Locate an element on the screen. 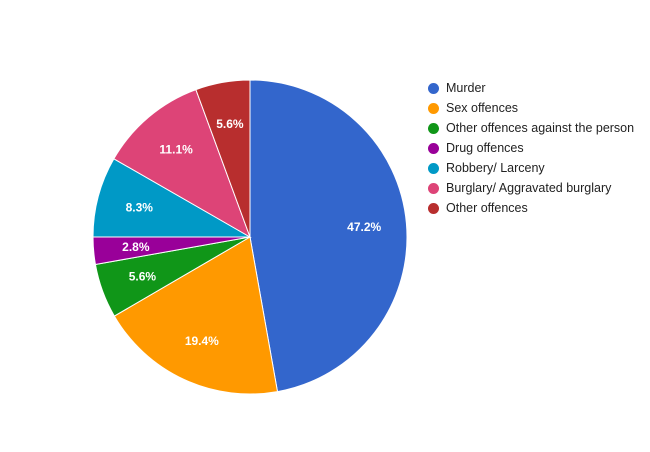  legend-item-6: Other offences is located at coordinates (533, 208).